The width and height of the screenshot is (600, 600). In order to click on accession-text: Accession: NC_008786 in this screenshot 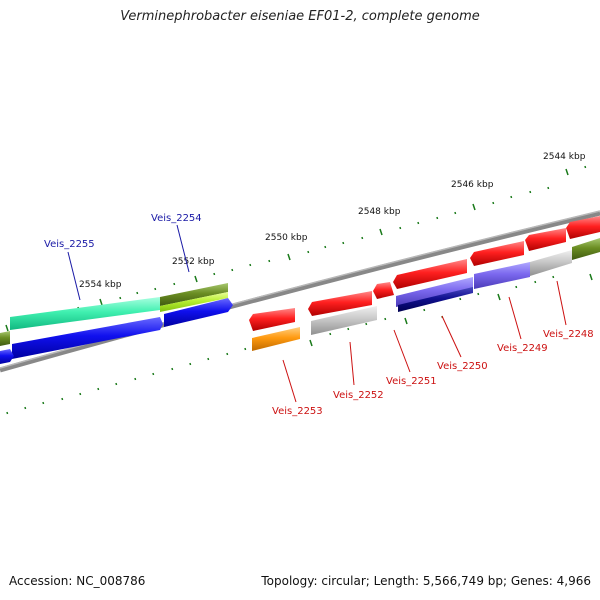, I will do `click(77, 581)`.